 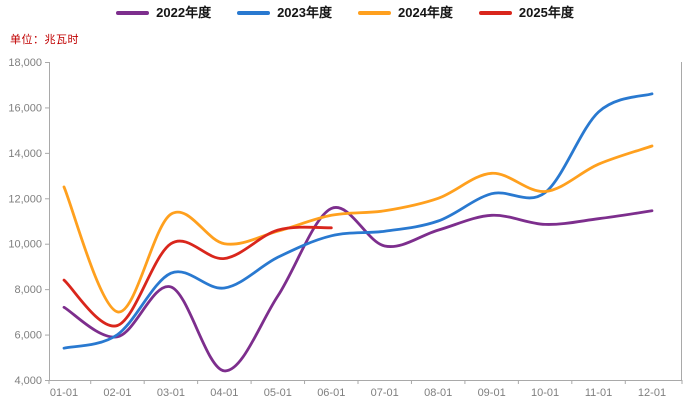 What do you see at coordinates (492, 393) in the screenshot?
I see `x-tick-label: 09-01` at bounding box center [492, 393].